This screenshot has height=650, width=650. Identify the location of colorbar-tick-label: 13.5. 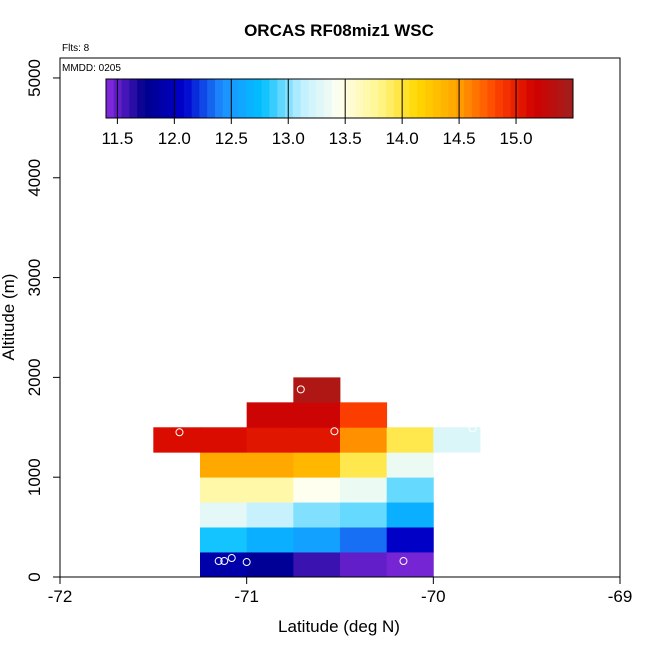
(345, 138).